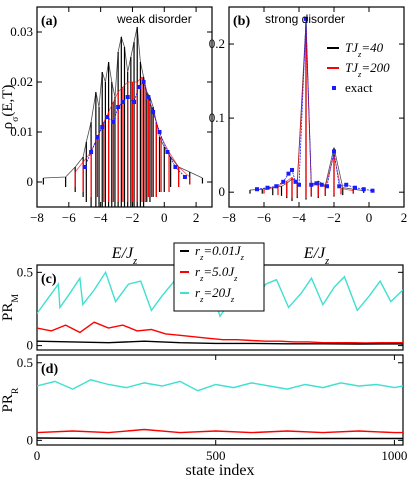 The image size is (415, 480). I want to click on y-axis-label: PRM, so click(10, 307).